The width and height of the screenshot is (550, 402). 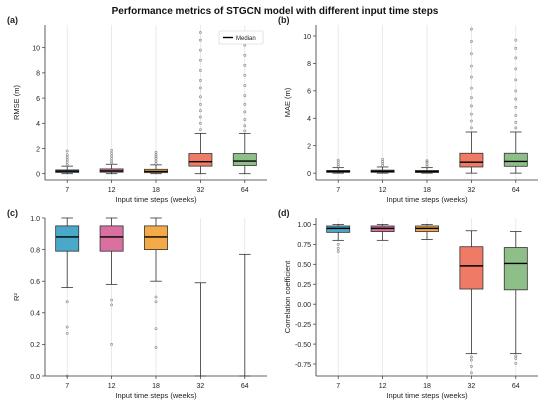 What do you see at coordinates (303, 365) in the screenshot?
I see `y-tick-label: -0.75` at bounding box center [303, 365].